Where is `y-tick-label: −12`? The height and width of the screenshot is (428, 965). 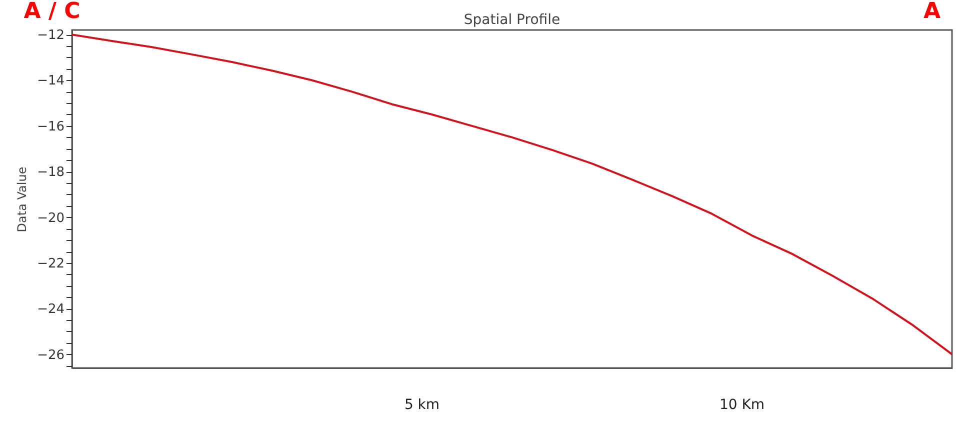
y-tick-label: −12 is located at coordinates (50, 36).